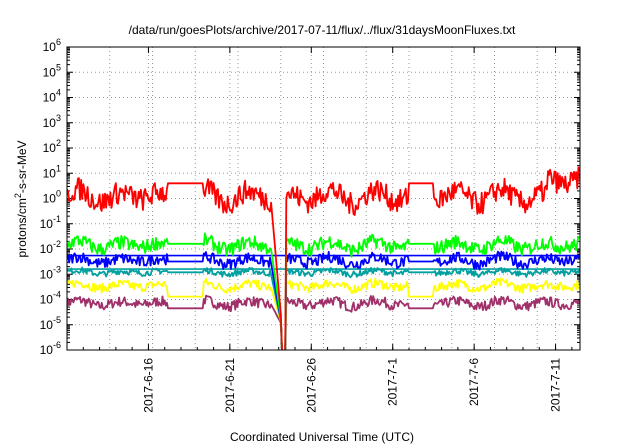 Image resolution: width=640 pixels, height=448 pixels. I want to click on y-tick-label: 10², so click(52, 146).